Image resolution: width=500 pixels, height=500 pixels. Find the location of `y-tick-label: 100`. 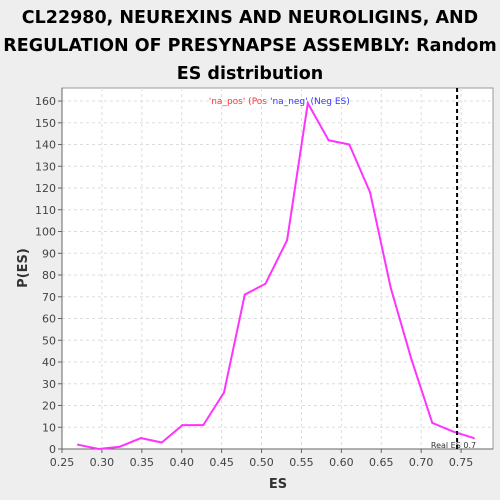

y-tick-label: 100 is located at coordinates (45, 232).